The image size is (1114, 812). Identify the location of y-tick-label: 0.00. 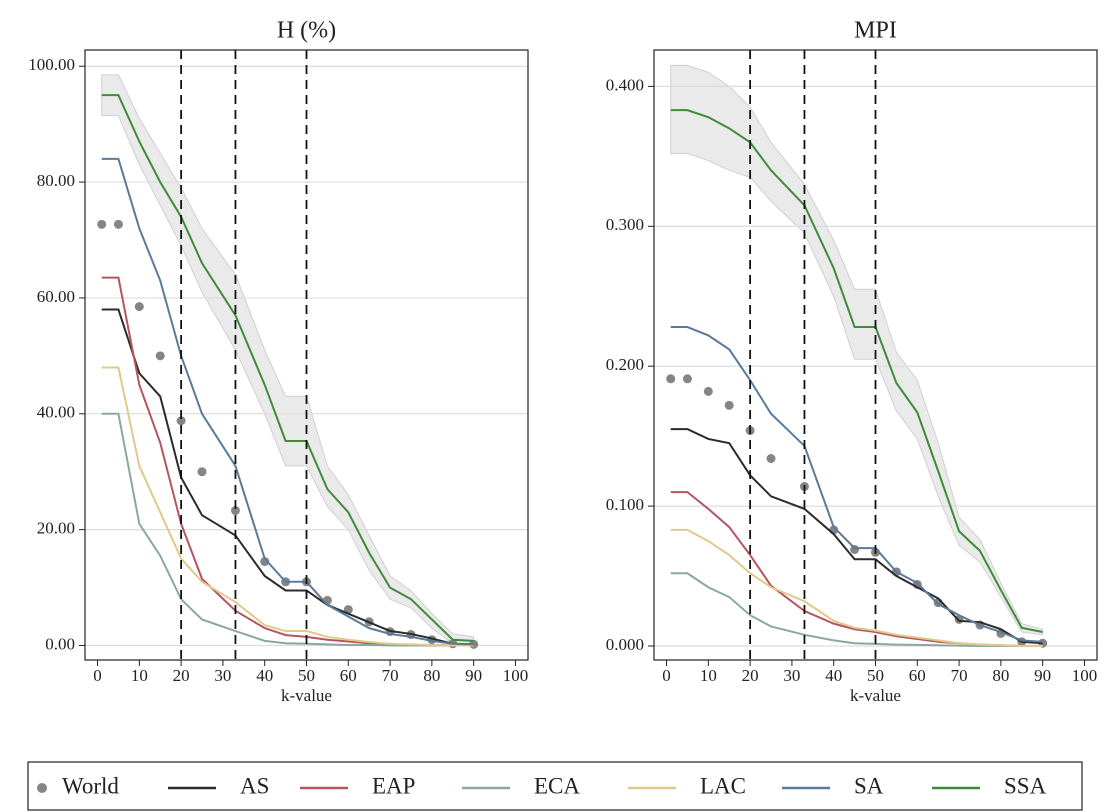
(60, 643).